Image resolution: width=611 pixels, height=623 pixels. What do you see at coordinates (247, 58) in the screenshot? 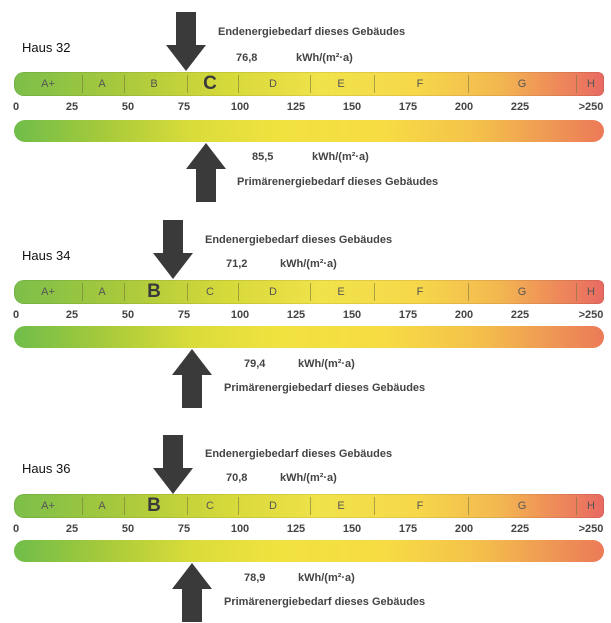
I see `end-energy-value: 76,8` at bounding box center [247, 58].